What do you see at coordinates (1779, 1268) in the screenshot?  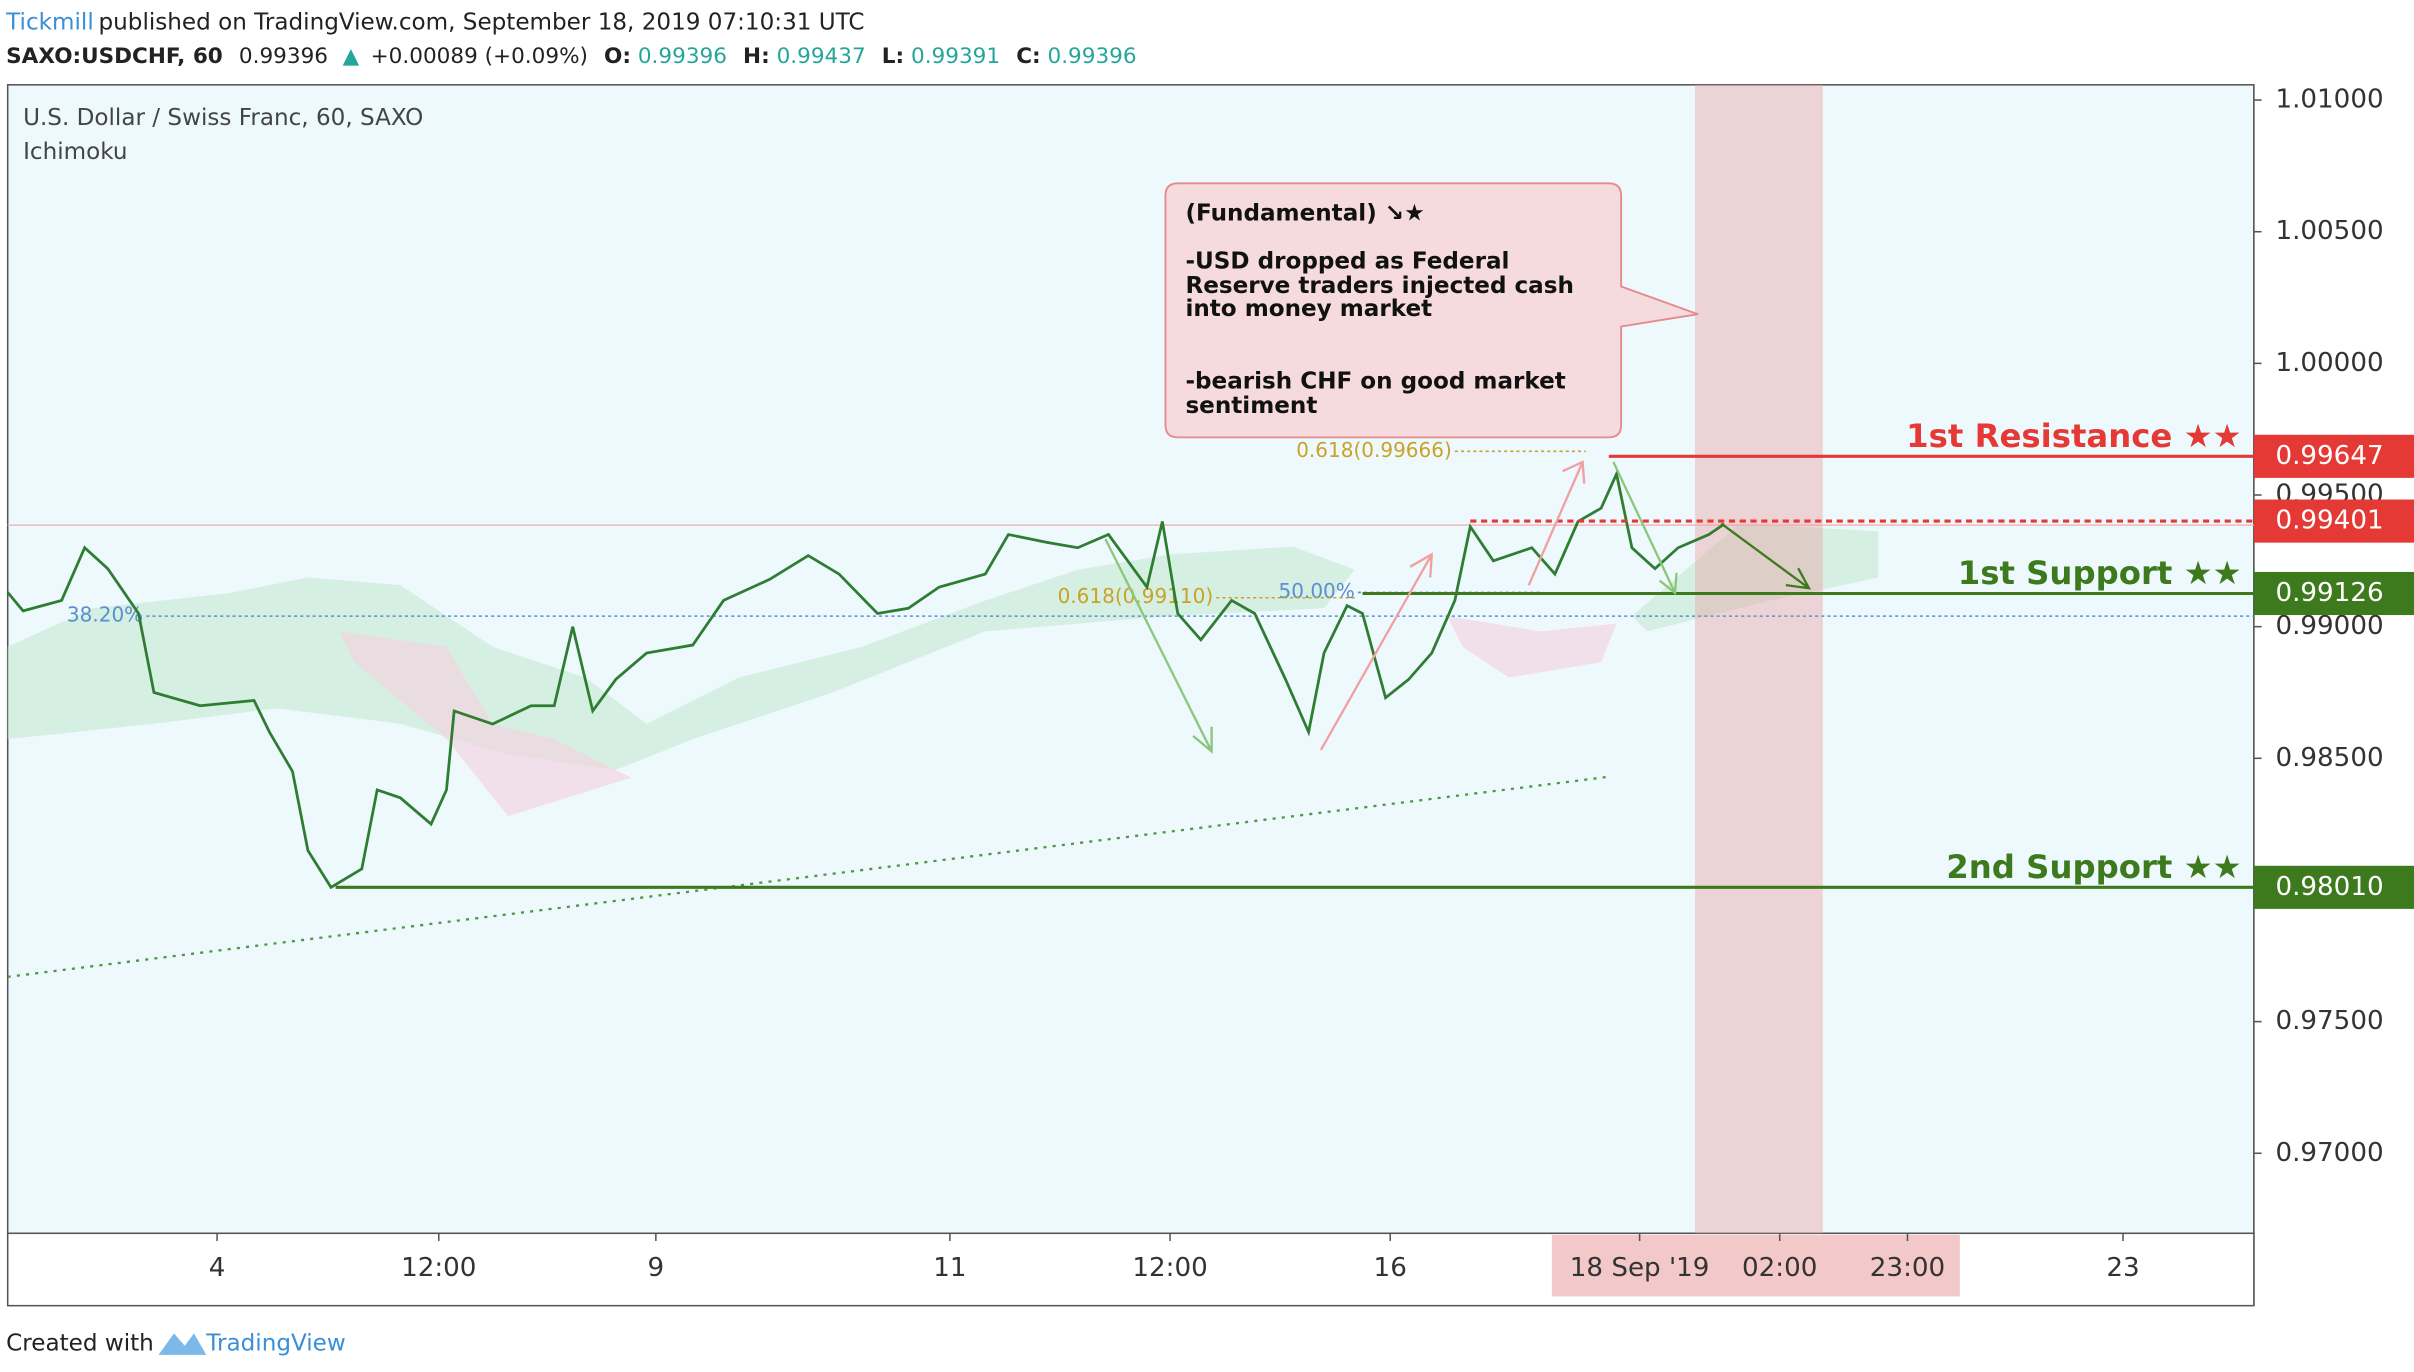 I see `x-tick-label: 02:00` at bounding box center [1779, 1268].